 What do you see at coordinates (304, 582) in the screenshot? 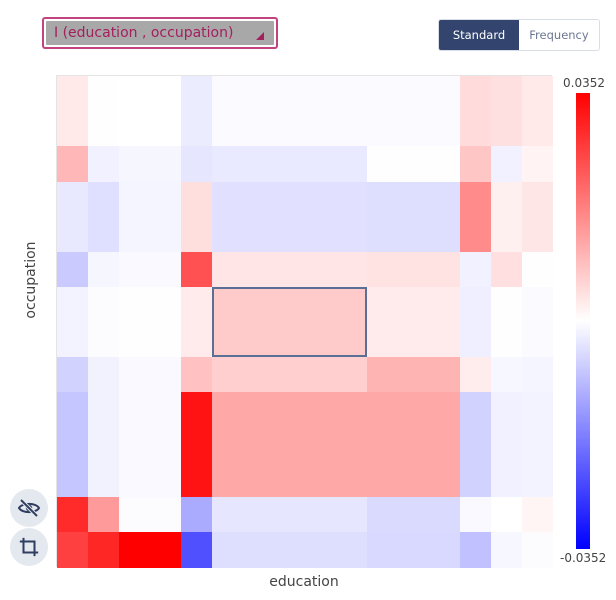
I see `x-axis-label: education` at bounding box center [304, 582].